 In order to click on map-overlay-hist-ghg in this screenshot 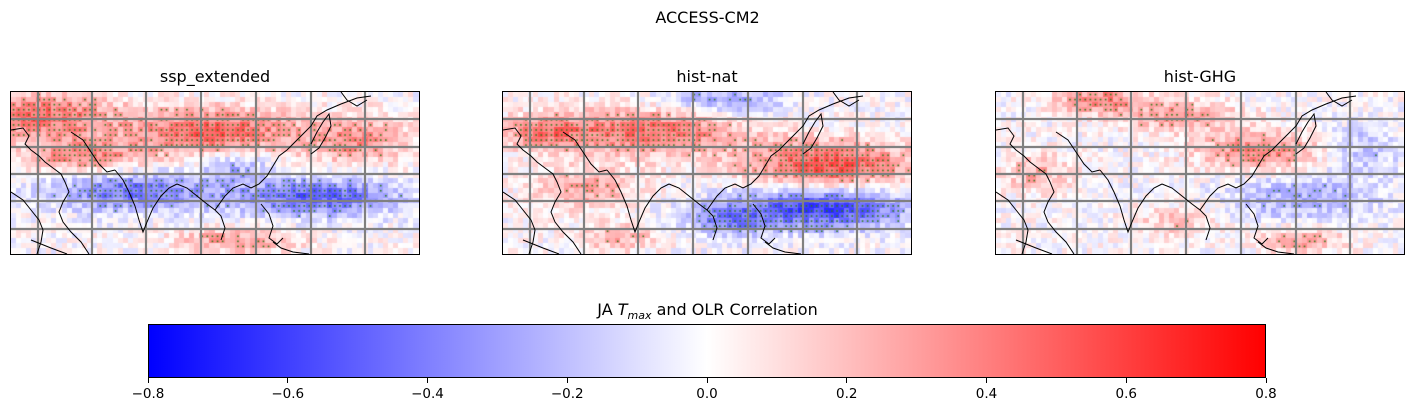, I will do `click(1200, 173)`.